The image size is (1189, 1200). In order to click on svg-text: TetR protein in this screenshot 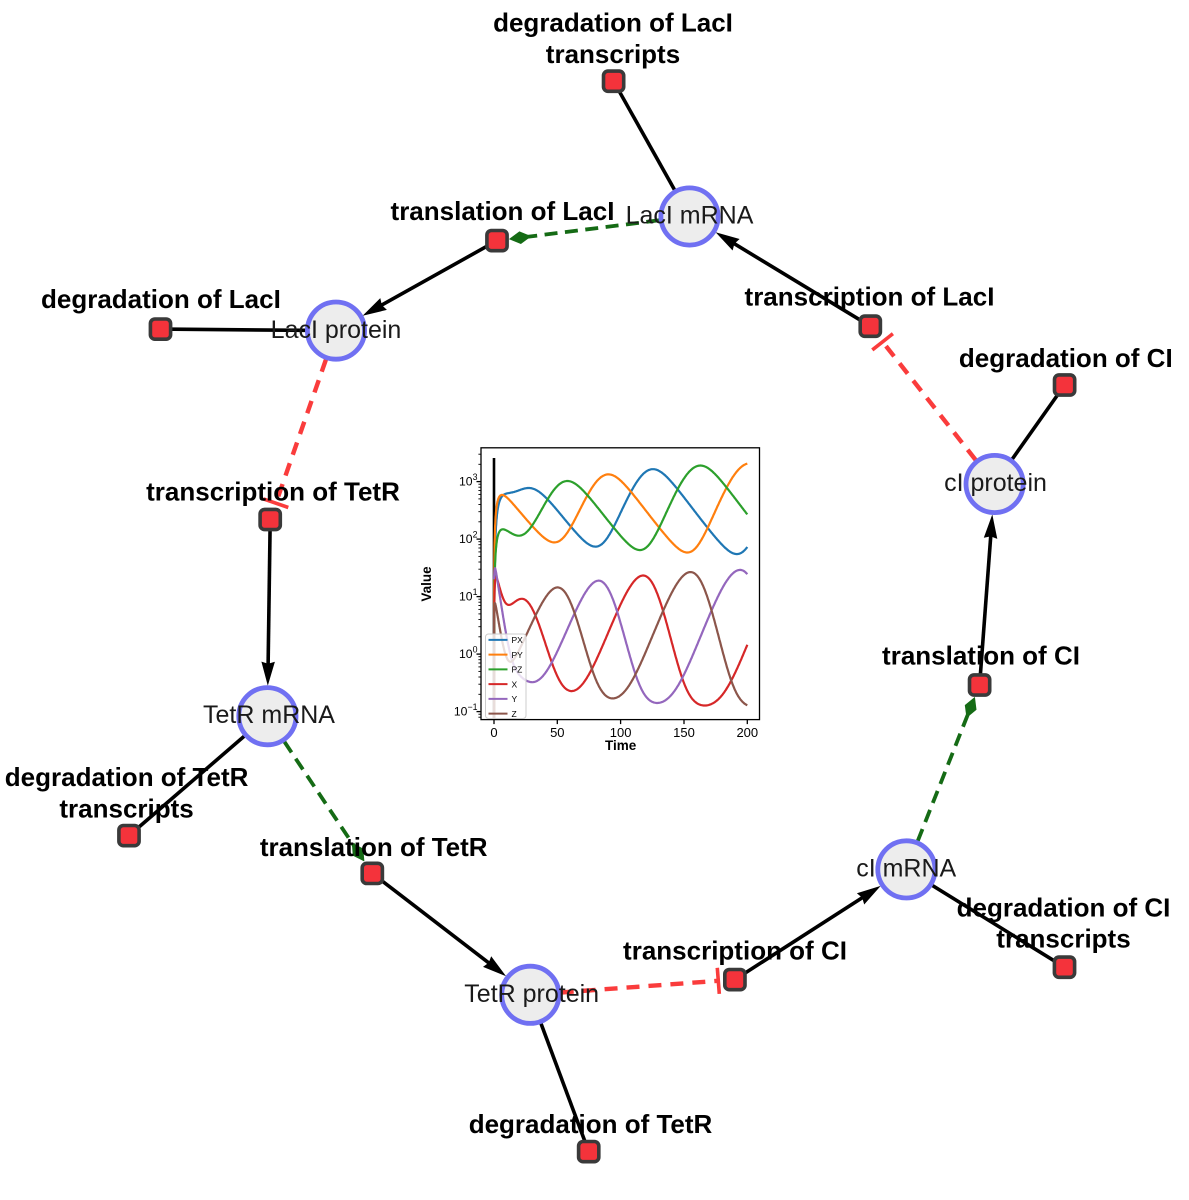, I will do `click(531, 994)`.